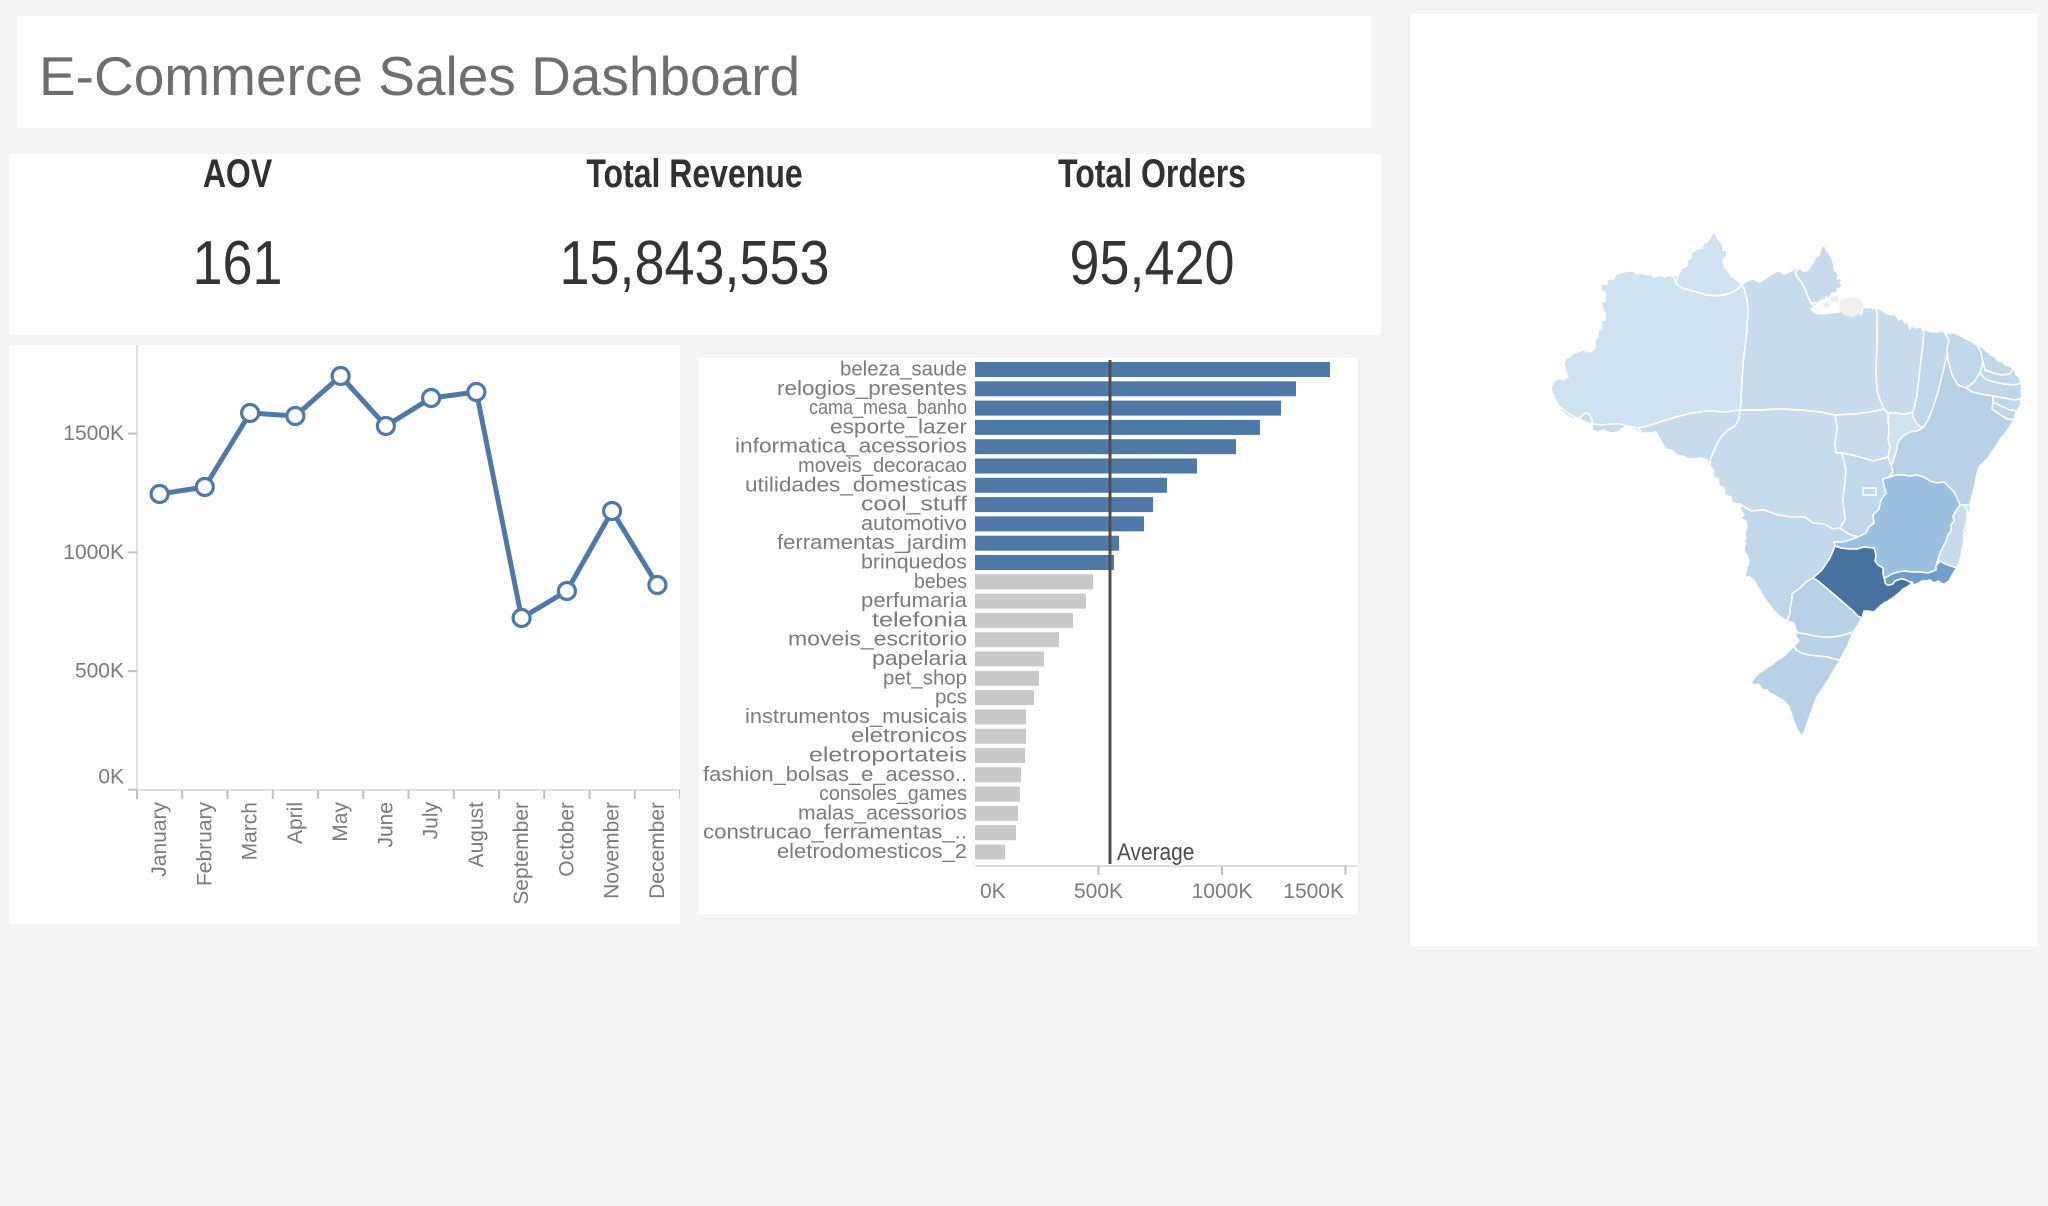  I want to click on svg-text: ferramentas_jardim, so click(872, 543).